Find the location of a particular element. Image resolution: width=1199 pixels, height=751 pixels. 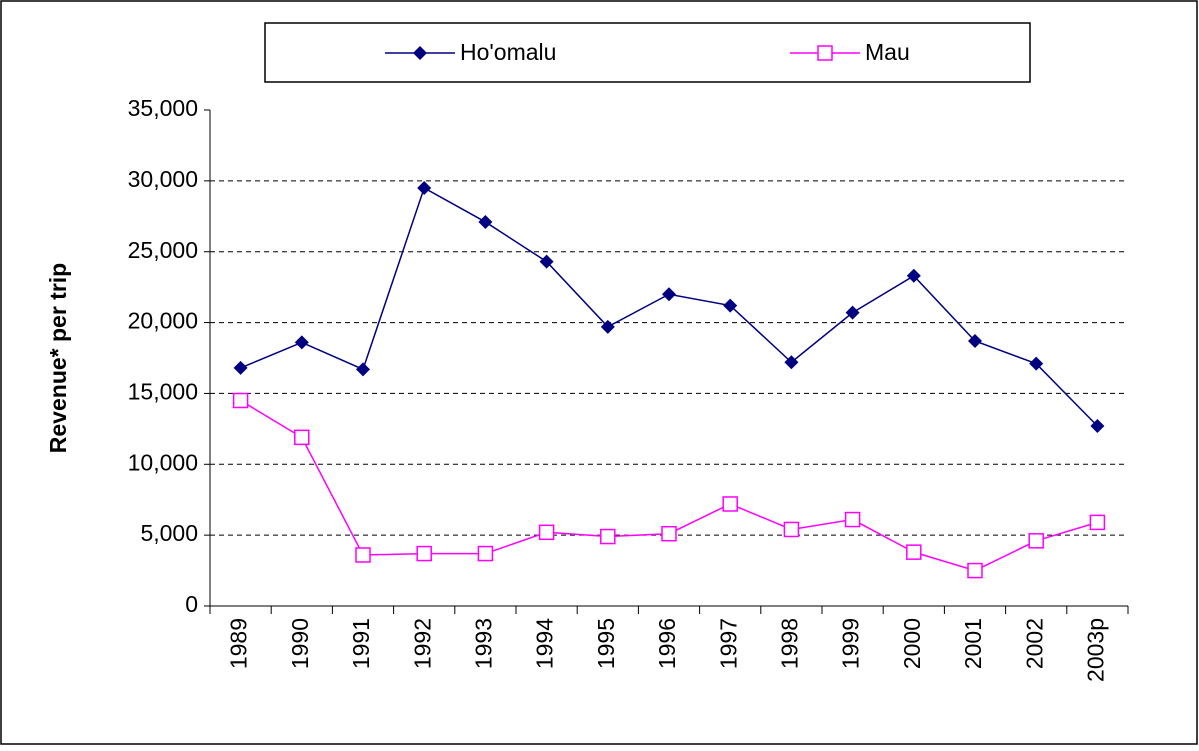

x-tick-label: 1994 is located at coordinates (545, 643).